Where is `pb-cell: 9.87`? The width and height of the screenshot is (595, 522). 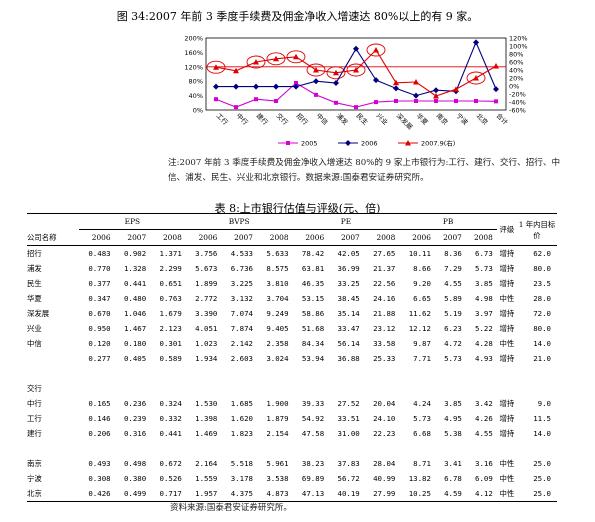 pb-cell: 9.87 is located at coordinates (422, 343).